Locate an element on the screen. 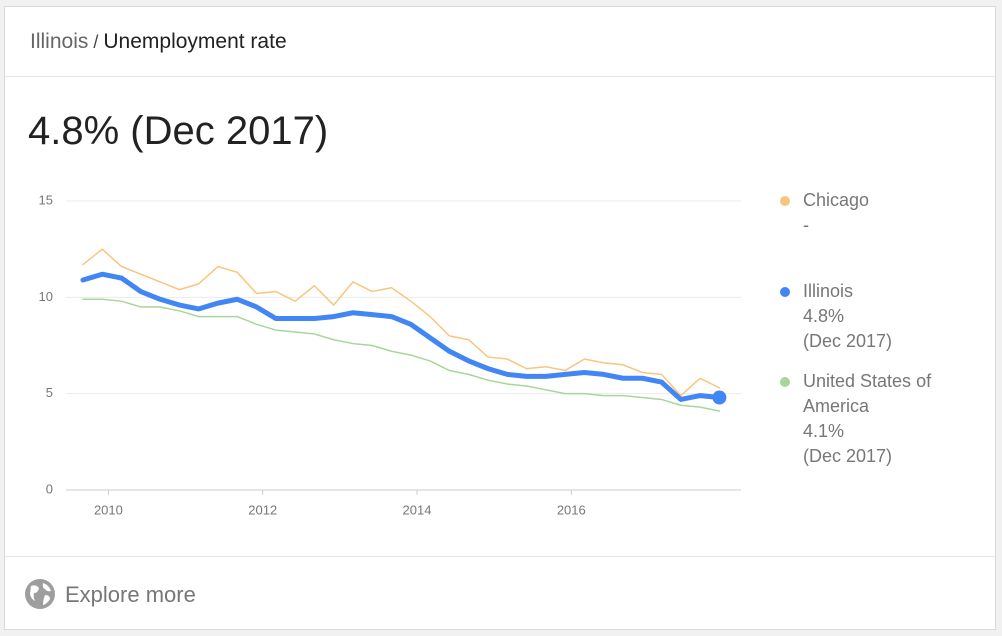 Image resolution: width=1002 pixels, height=636 pixels. legend-label: Chicago is located at coordinates (836, 200).